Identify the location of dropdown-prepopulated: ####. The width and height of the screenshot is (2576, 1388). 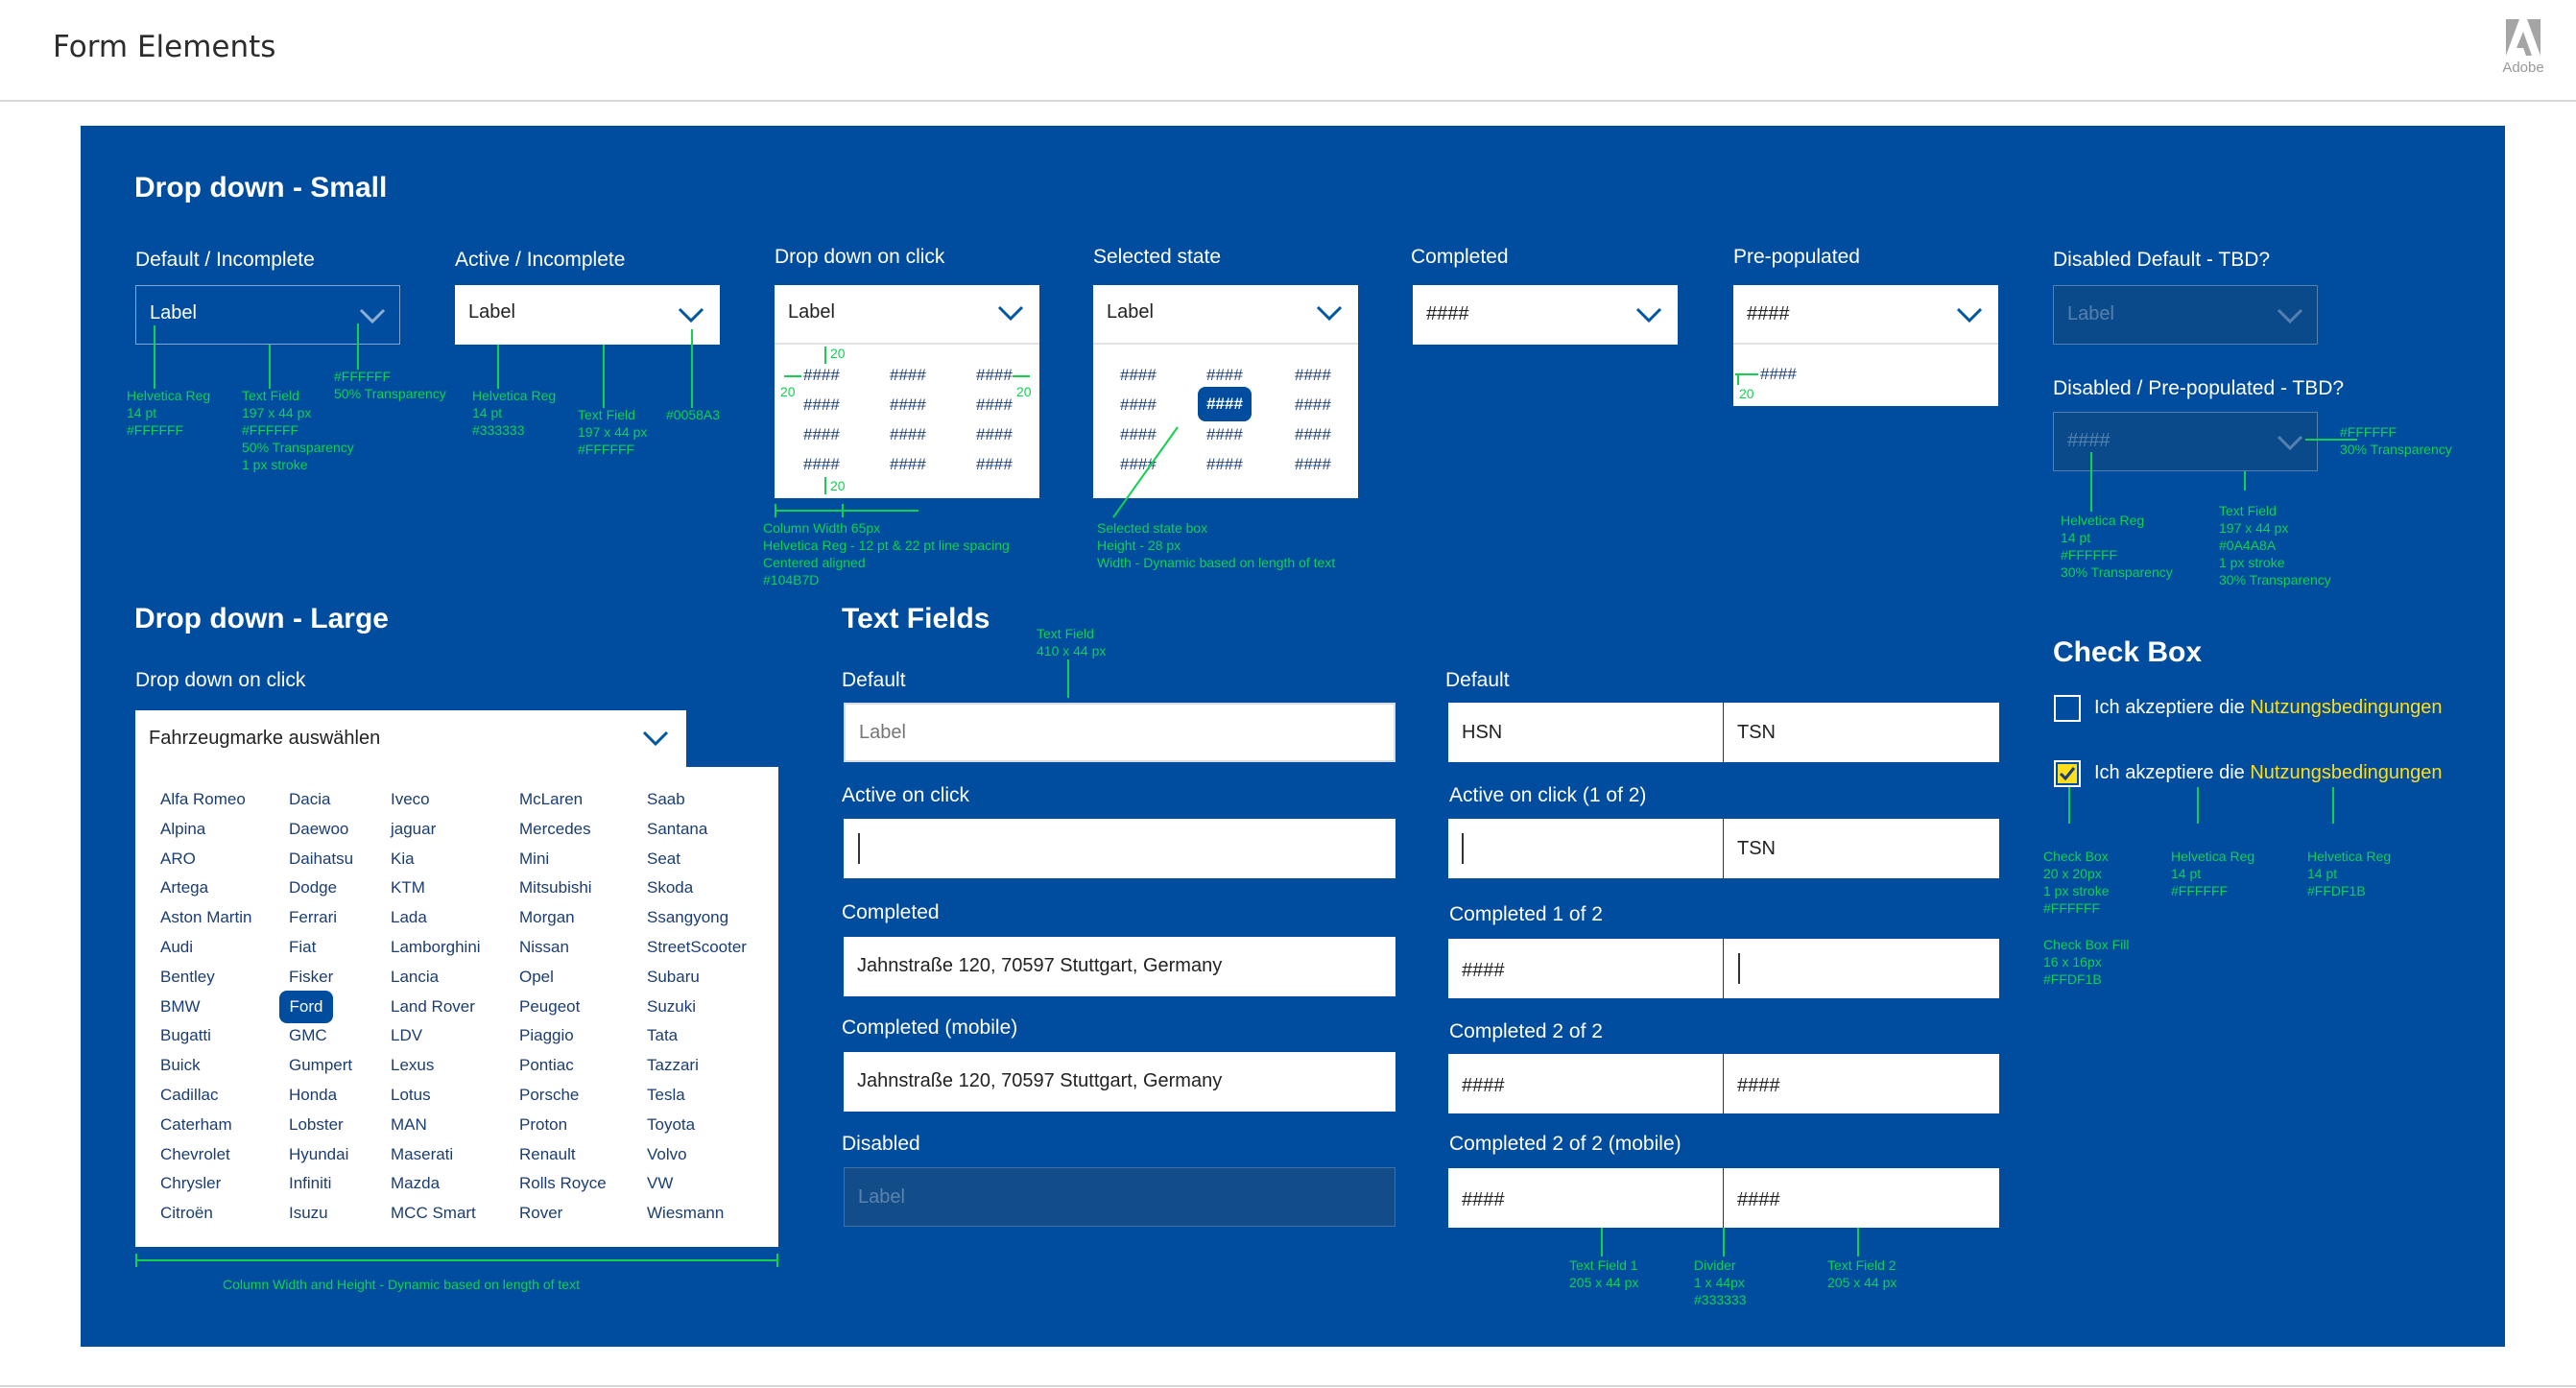
(1865, 315).